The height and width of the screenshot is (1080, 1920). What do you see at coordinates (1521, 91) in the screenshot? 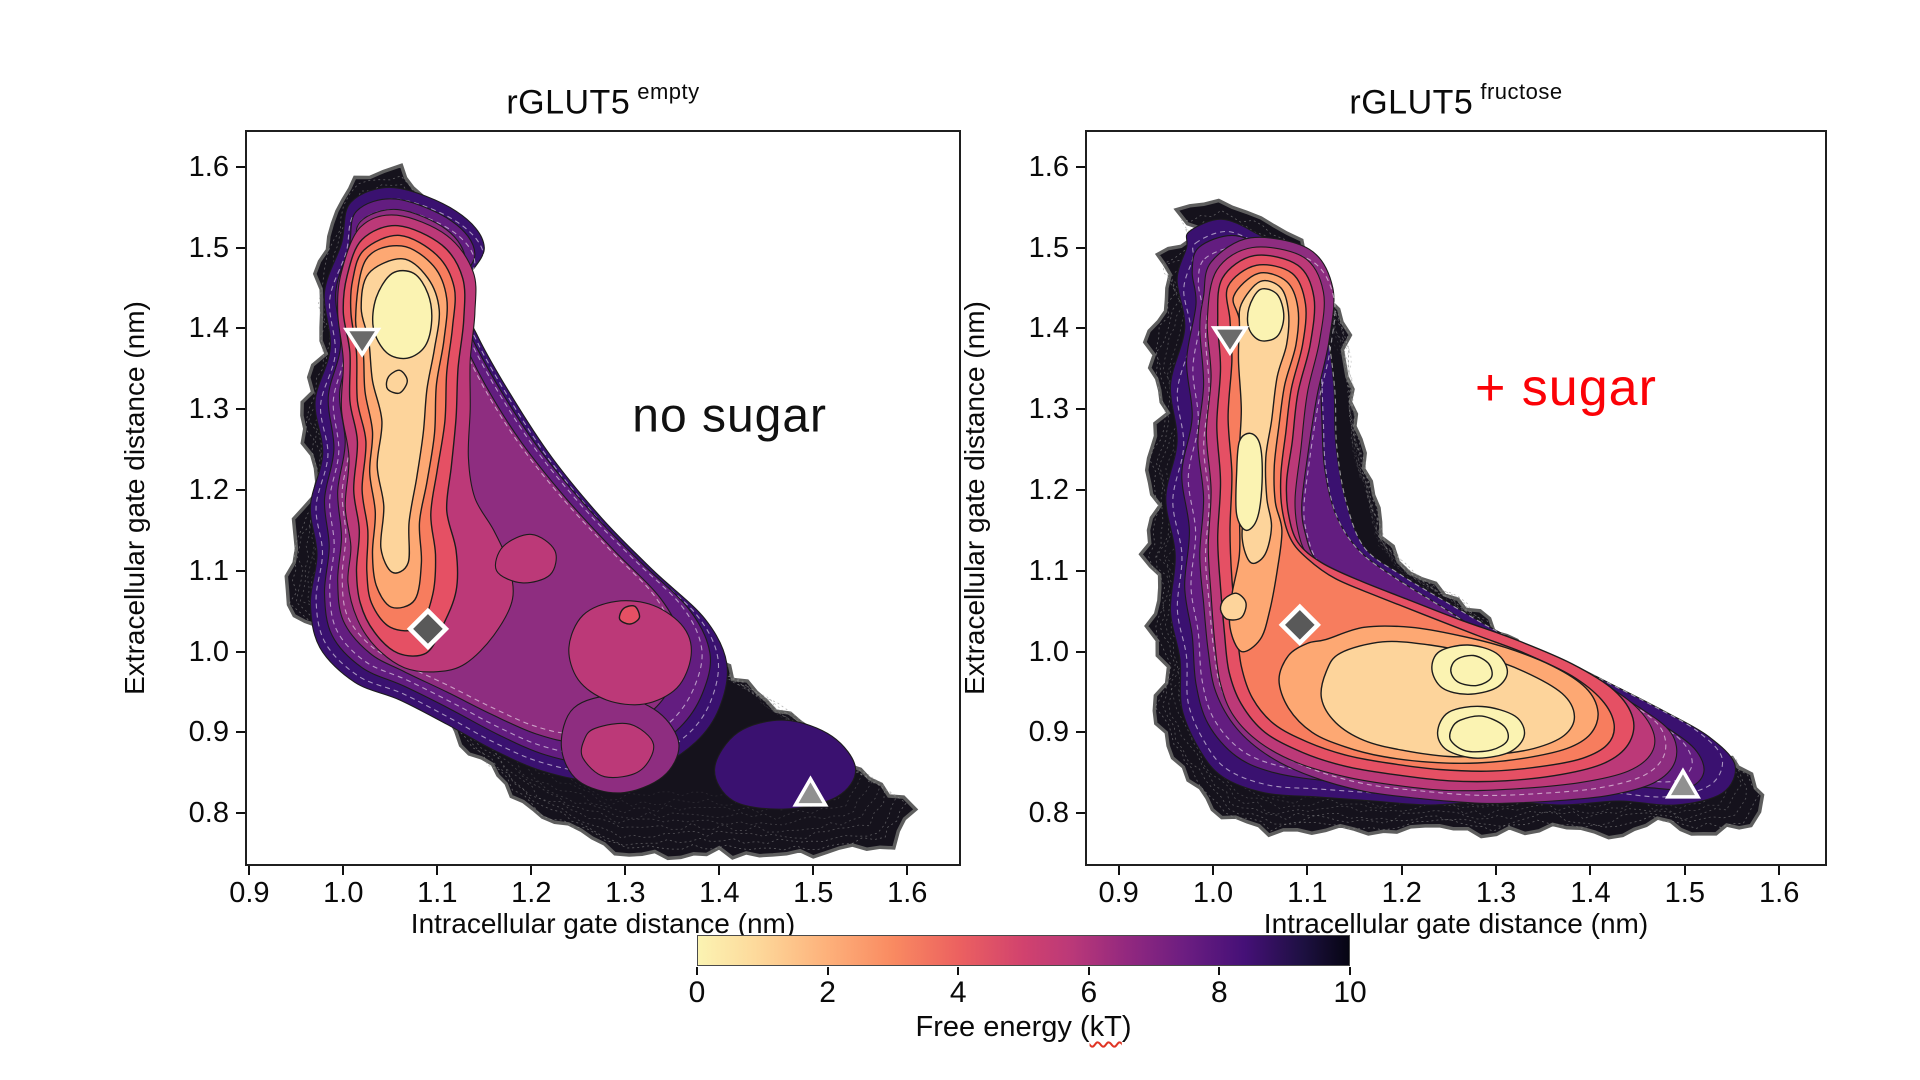
I see `plot-title-superscript: fructose` at bounding box center [1521, 91].